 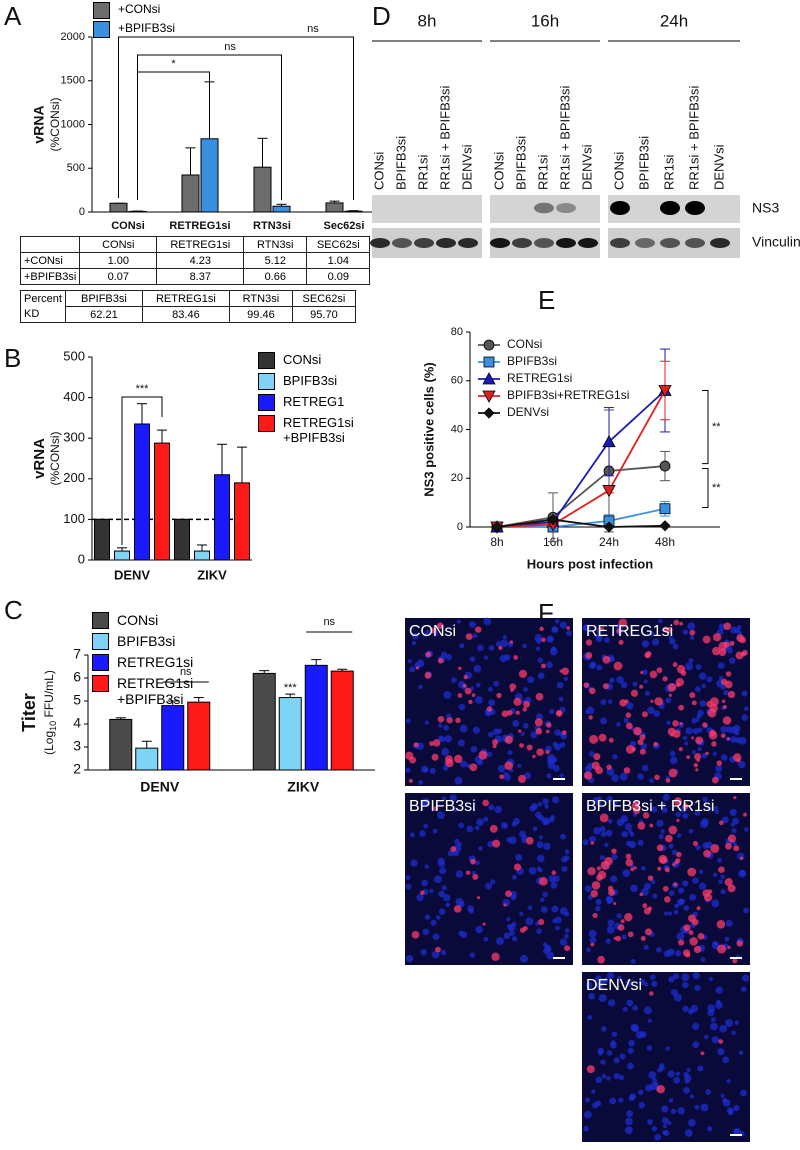 What do you see at coordinates (381, 16) in the screenshot?
I see `panel-label: D` at bounding box center [381, 16].